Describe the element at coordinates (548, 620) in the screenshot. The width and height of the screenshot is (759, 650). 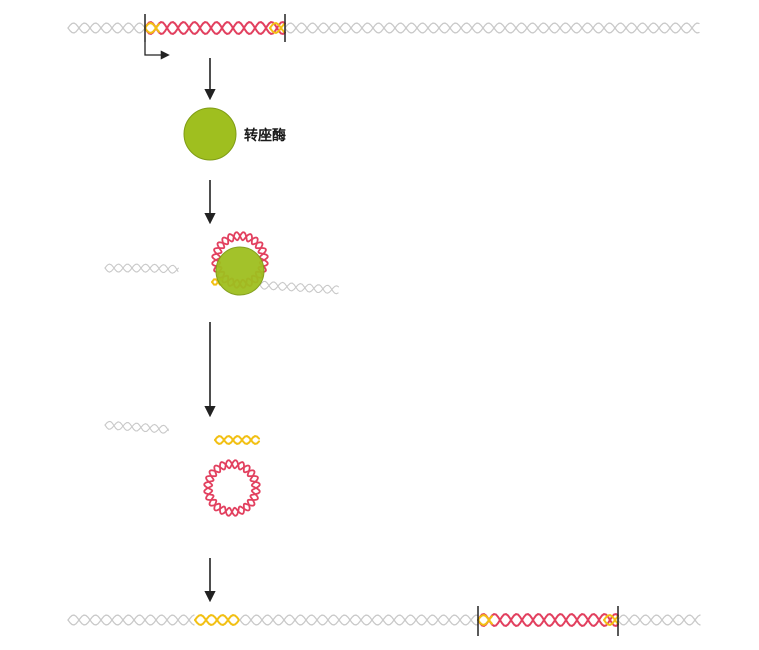
I see `inserted-transposon` at that location.